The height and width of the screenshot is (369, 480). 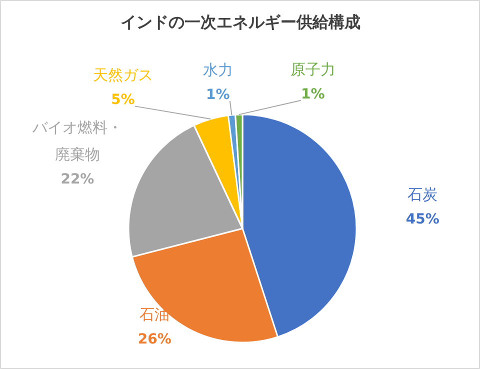 What do you see at coordinates (423, 194) in the screenshot?
I see `slice-label: 石炭` at bounding box center [423, 194].